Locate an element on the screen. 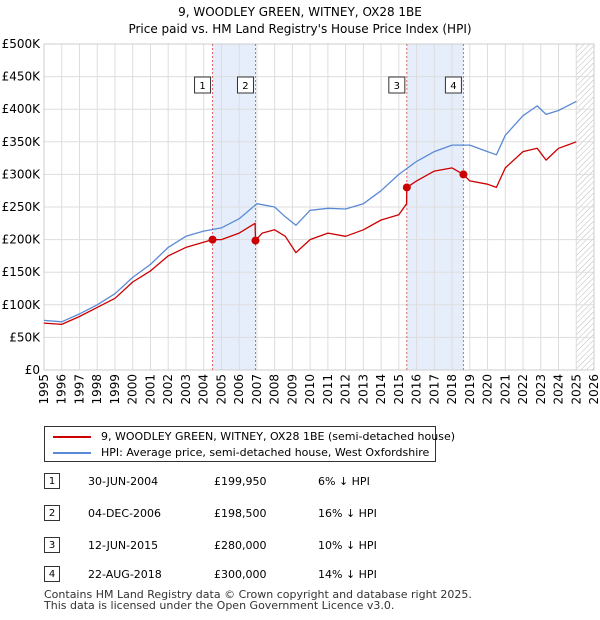 Image resolution: width=600 pixels, height=620 pixels. transaction-price: £280,000 is located at coordinates (240, 545).